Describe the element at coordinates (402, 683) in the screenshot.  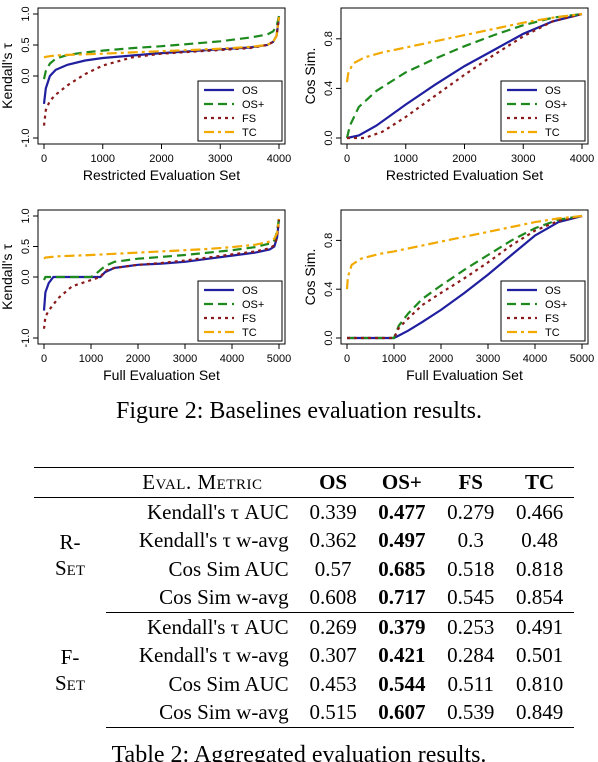
I see `table-value-cell: 0.544` at that location.